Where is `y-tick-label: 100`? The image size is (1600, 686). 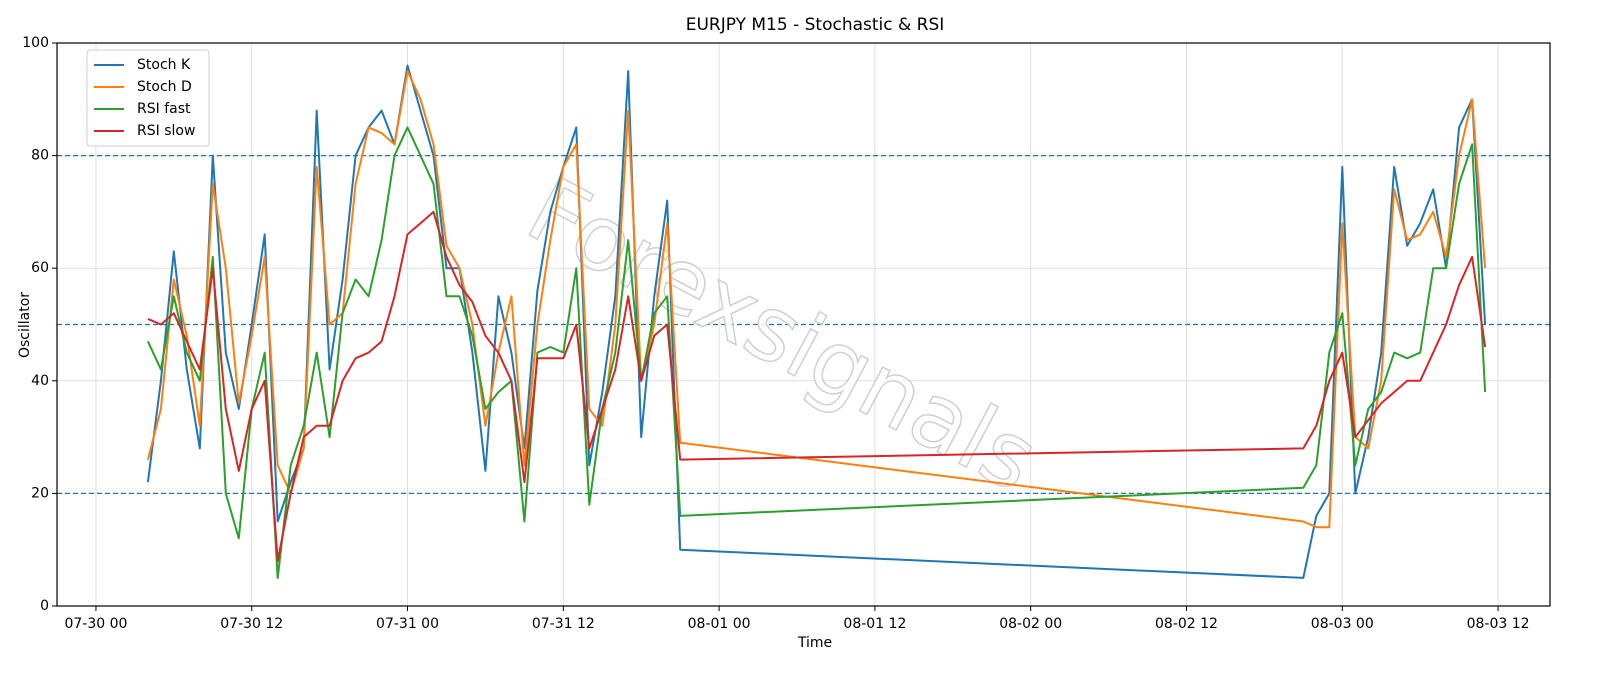 y-tick-label: 100 is located at coordinates (35, 43).